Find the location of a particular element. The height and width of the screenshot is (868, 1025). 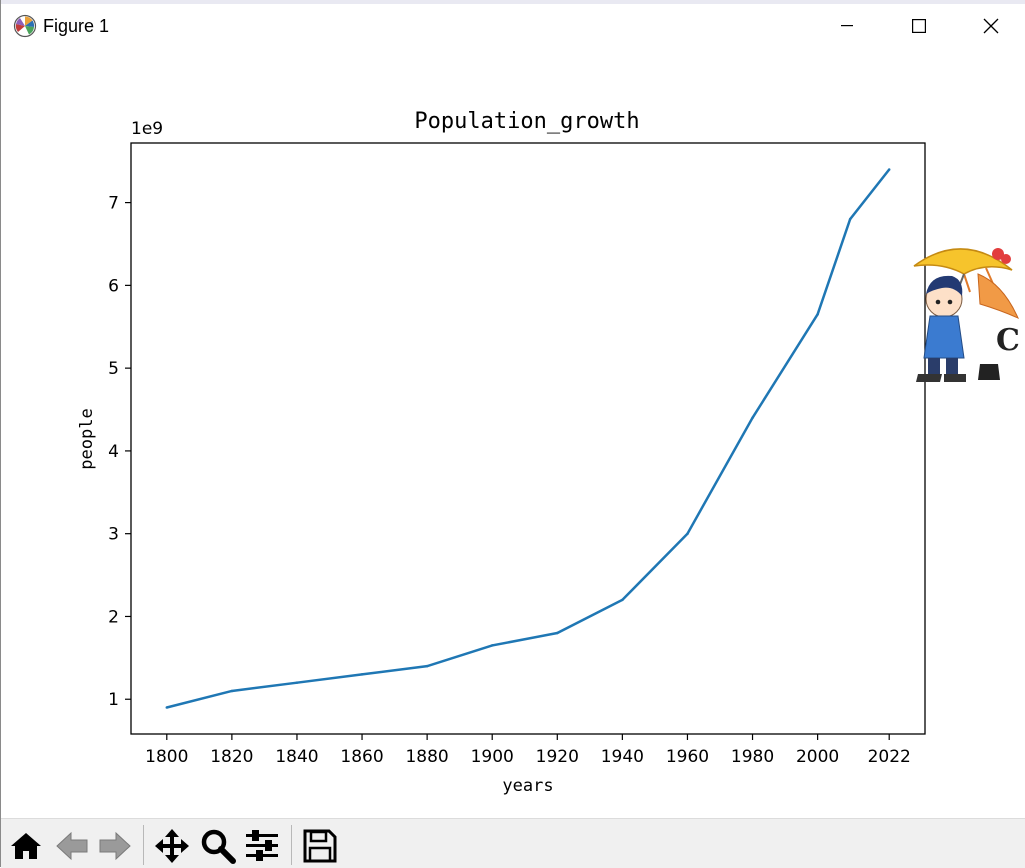

chart-title: Population_growth is located at coordinates (526, 121).